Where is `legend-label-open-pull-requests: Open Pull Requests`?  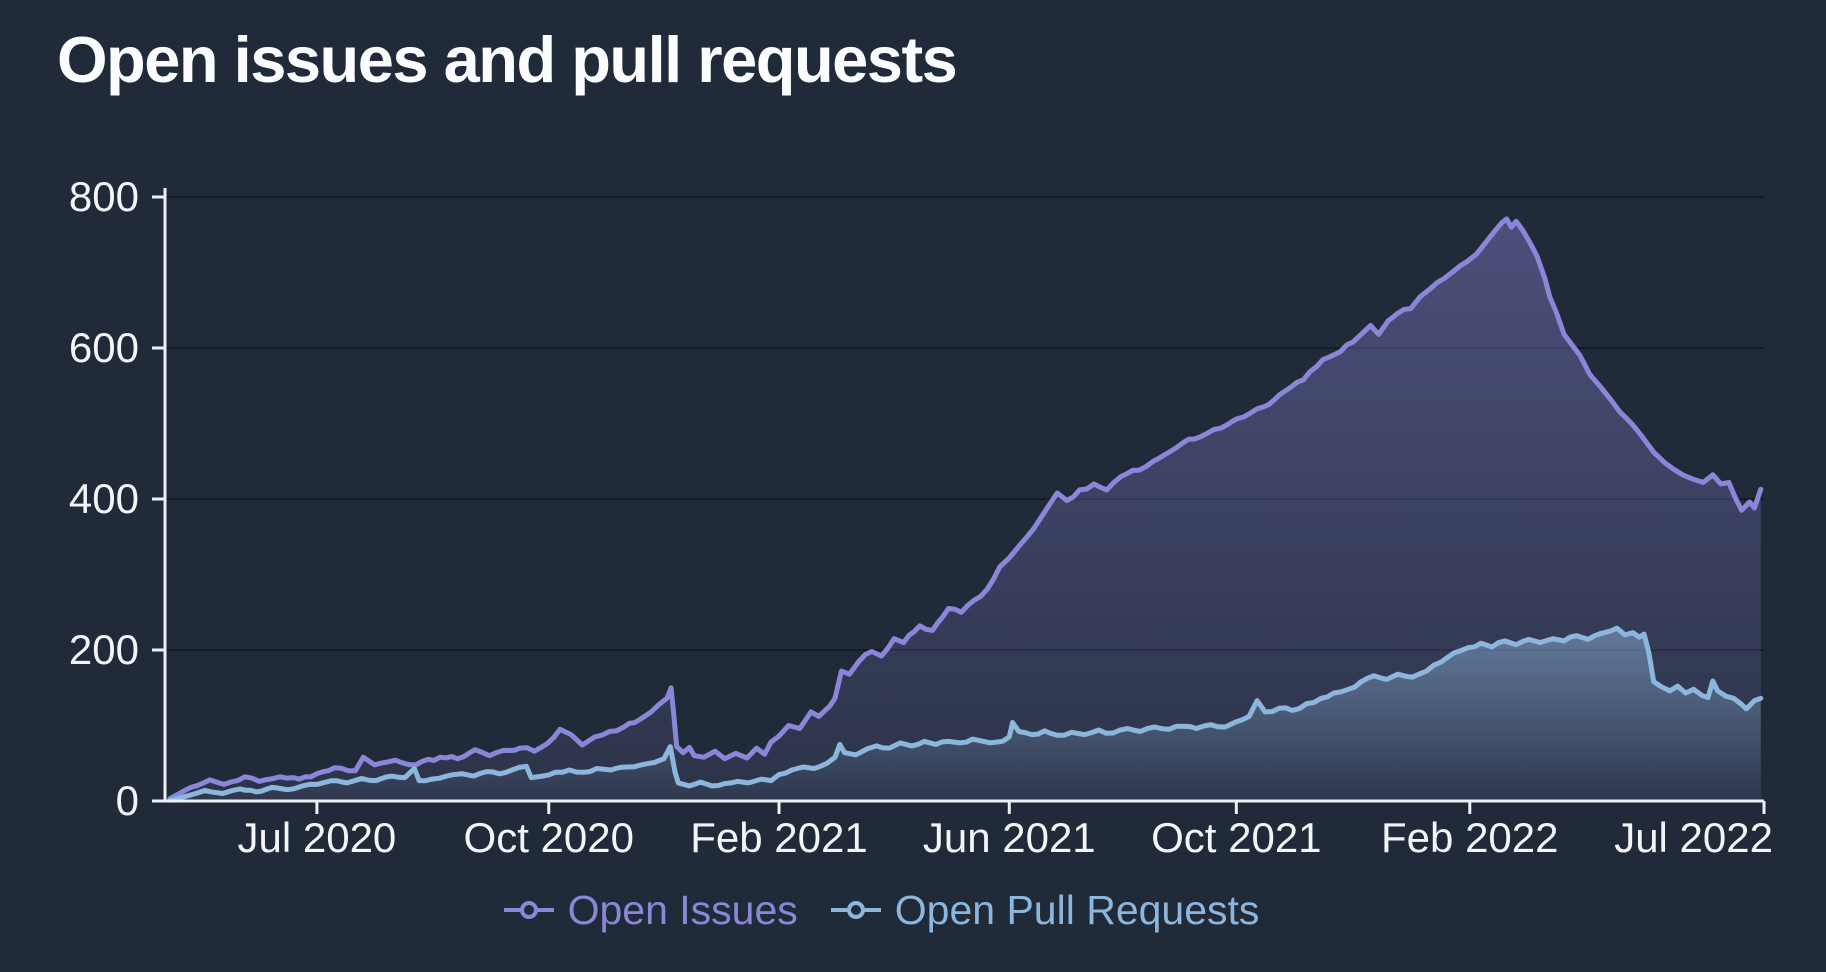 legend-label-open-pull-requests: Open Pull Requests is located at coordinates (1077, 909).